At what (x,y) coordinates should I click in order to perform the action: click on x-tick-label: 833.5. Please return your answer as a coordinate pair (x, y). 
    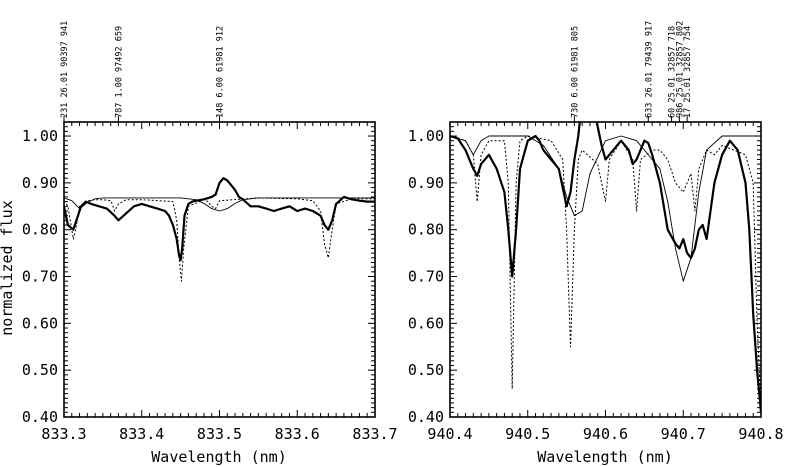
    Looking at the image, I should click on (219, 434).